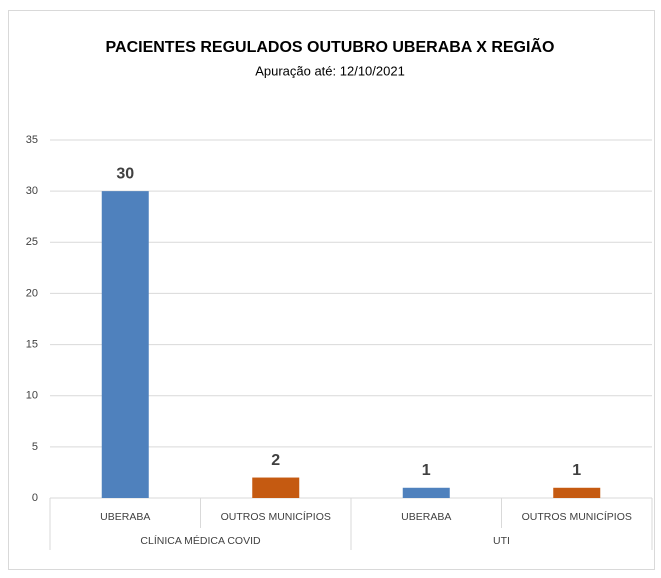  I want to click on data-label: 30, so click(125, 173).